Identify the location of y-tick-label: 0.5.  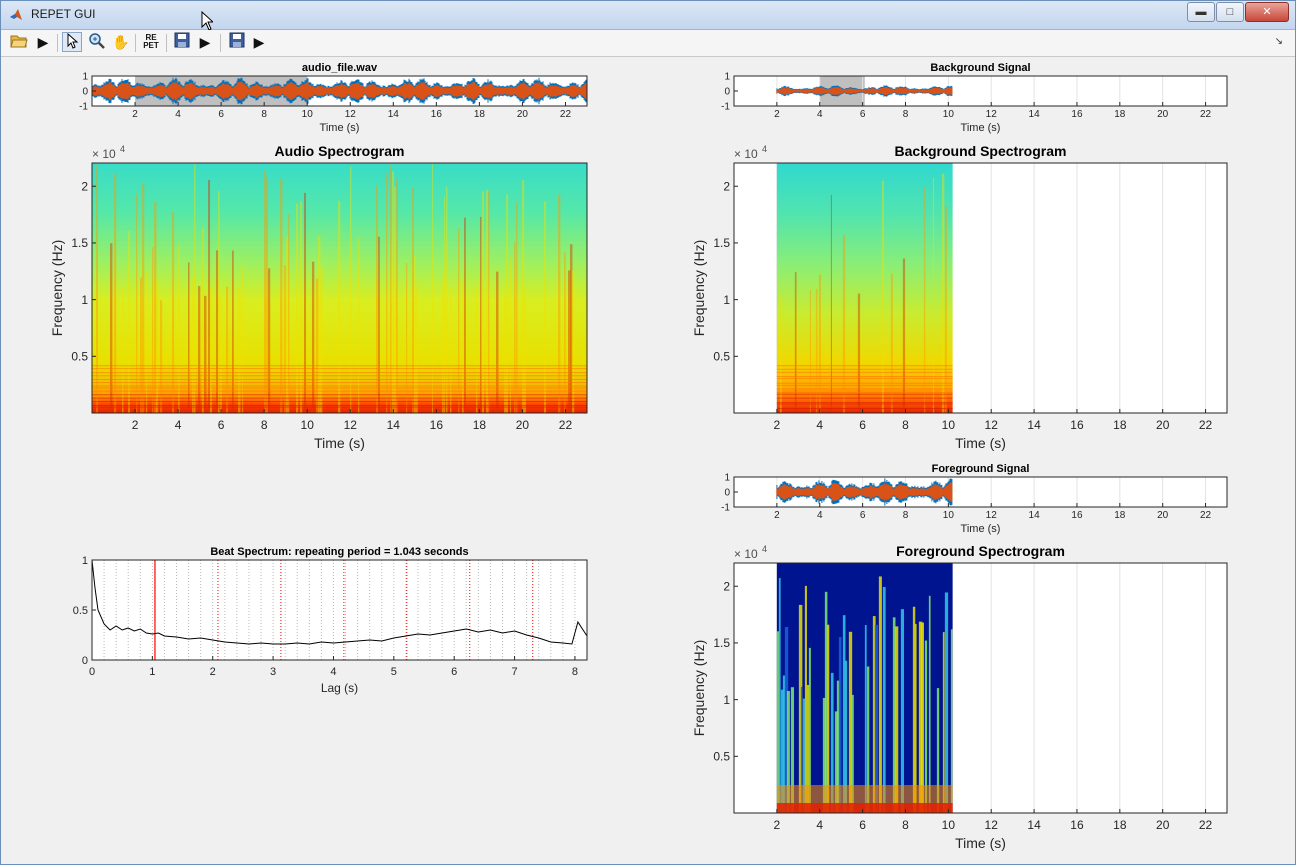
(79, 357).